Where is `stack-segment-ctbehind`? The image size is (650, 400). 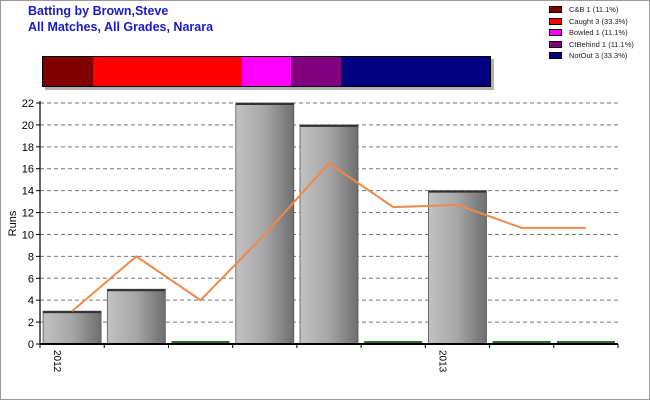
stack-segment-ctbehind is located at coordinates (316, 71).